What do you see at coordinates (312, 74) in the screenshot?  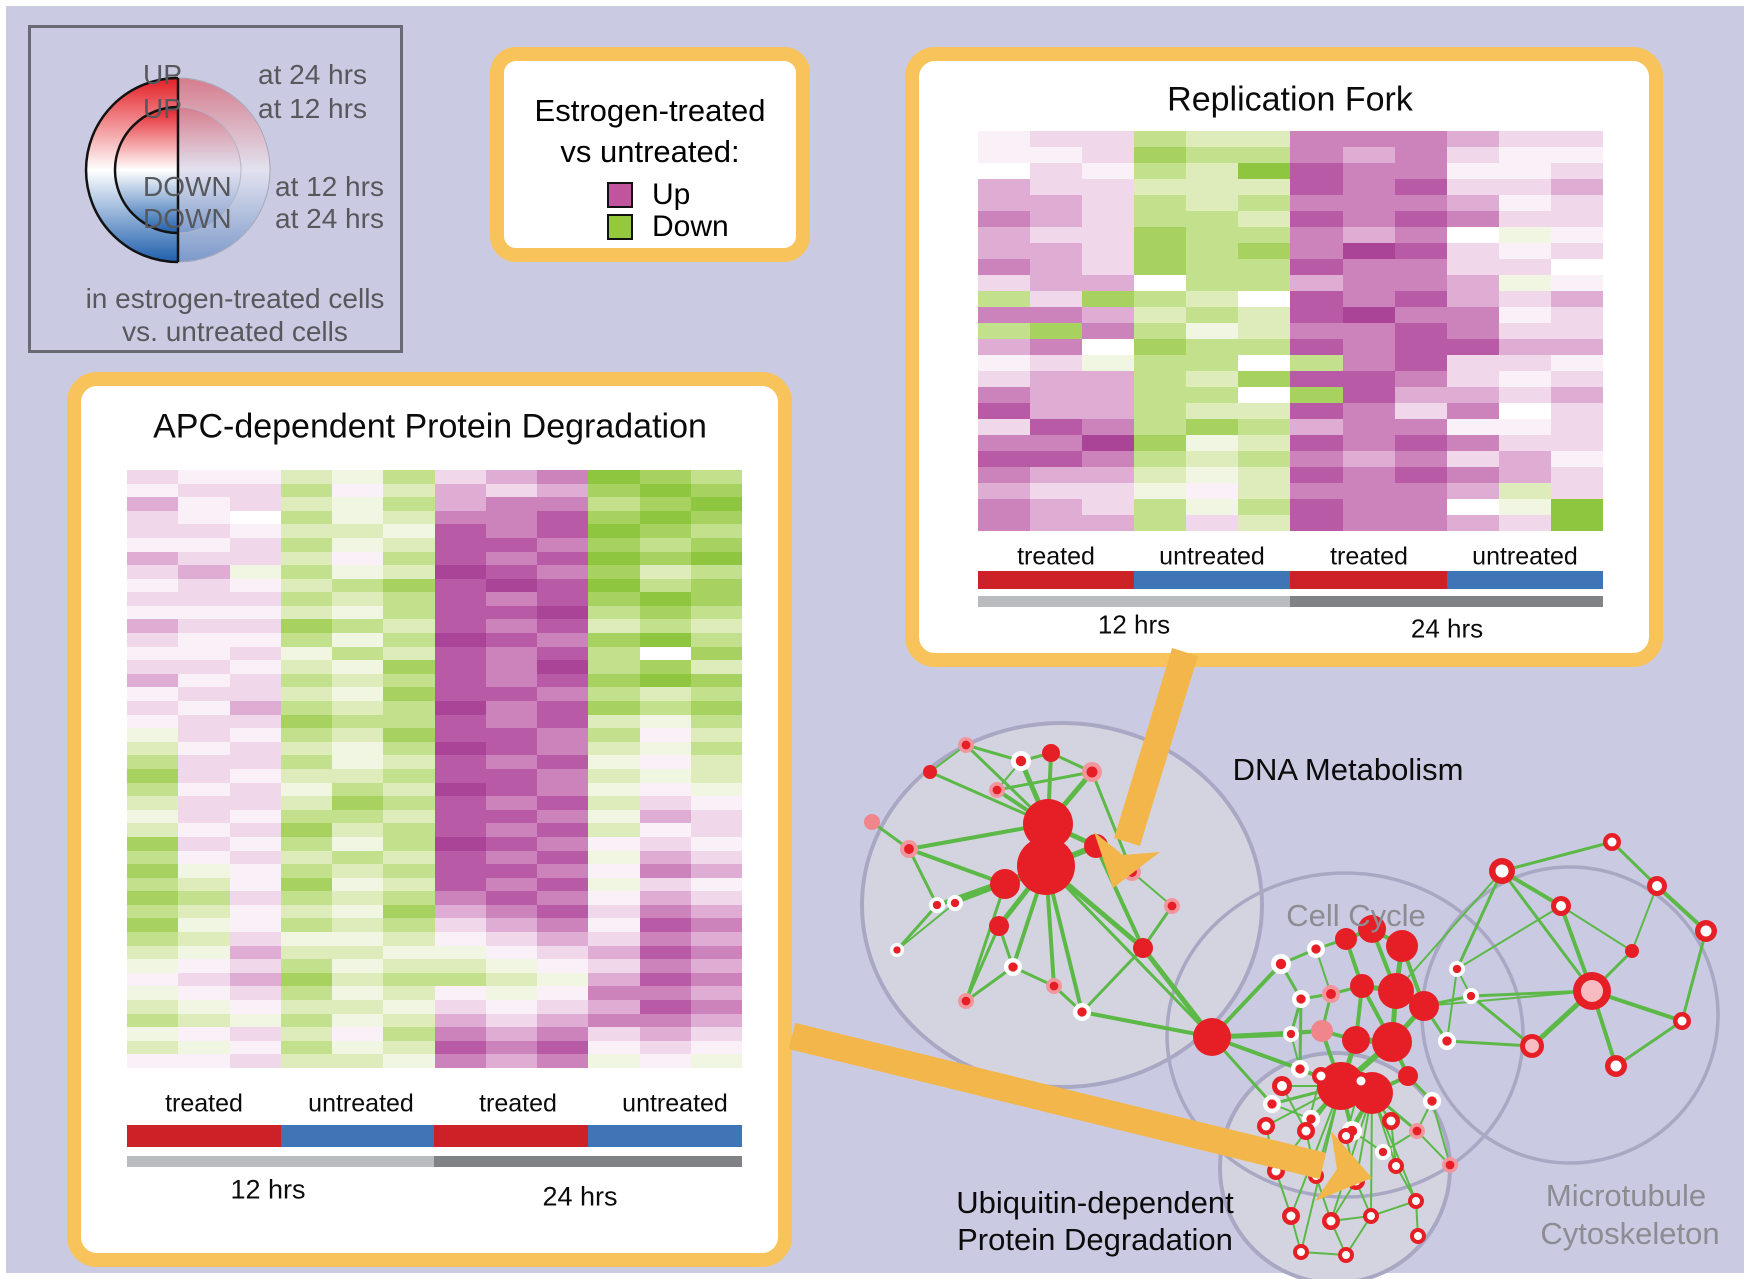 I see `updown-time-1: at 24 hrs` at bounding box center [312, 74].